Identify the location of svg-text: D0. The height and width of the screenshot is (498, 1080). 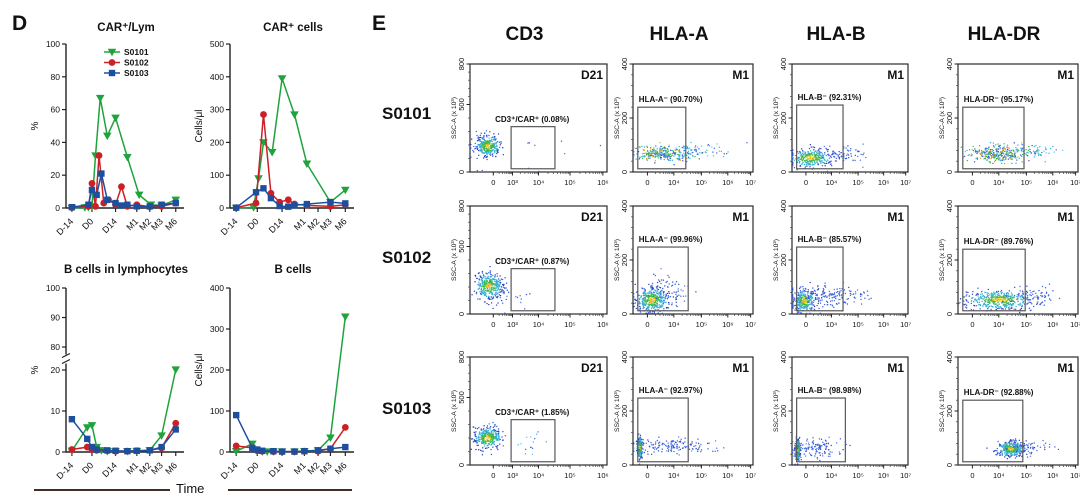
(87, 467).